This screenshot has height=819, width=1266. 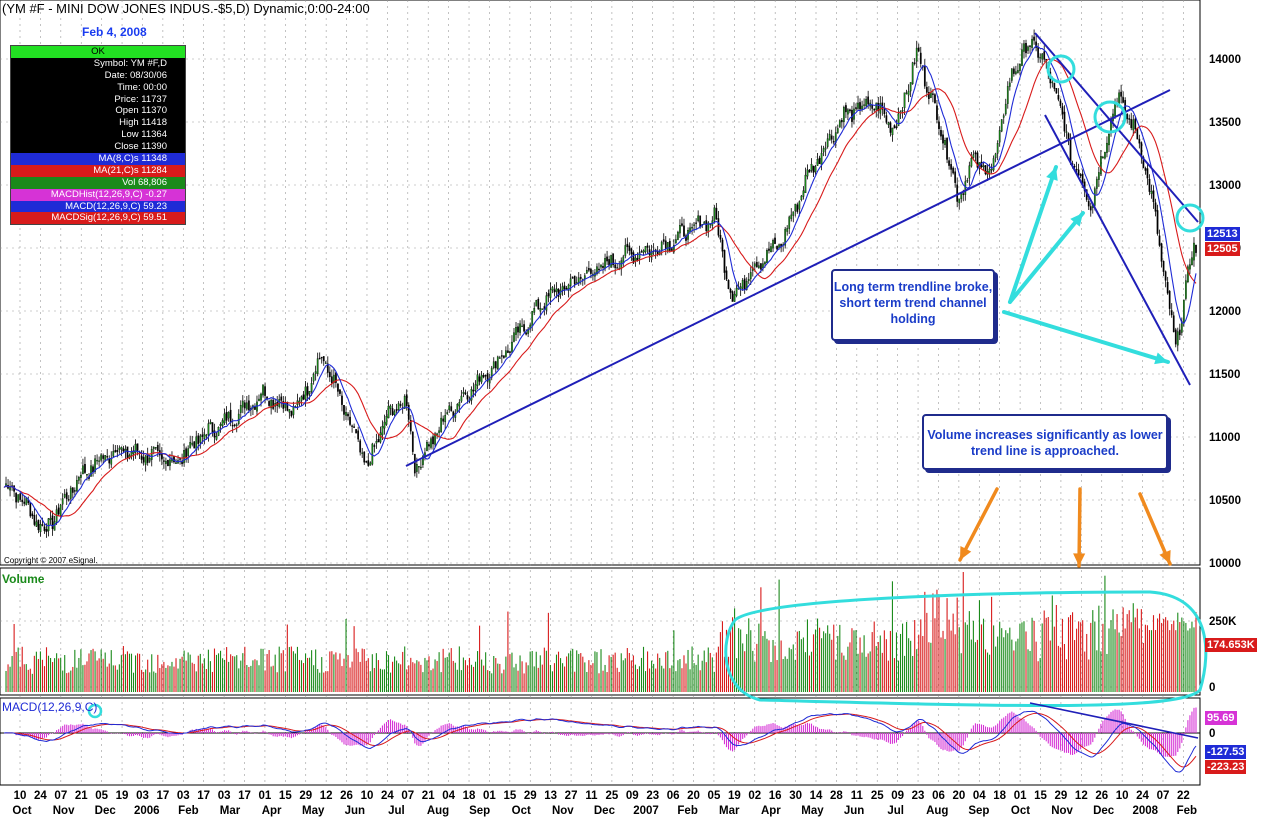 What do you see at coordinates (836, 796) in the screenshot?
I see `x-tick-label: 28` at bounding box center [836, 796].